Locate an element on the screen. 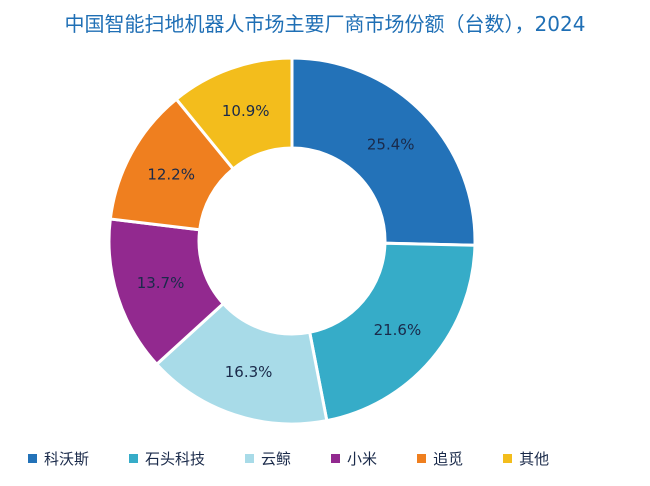 The image size is (650, 486). legend-label-5: 追觅 is located at coordinates (448, 459).